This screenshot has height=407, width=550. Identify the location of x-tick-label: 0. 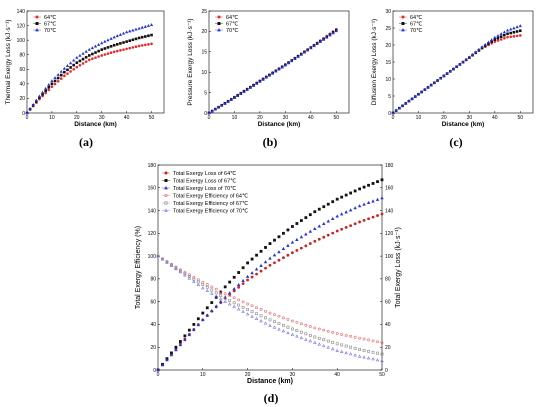
(158, 375).